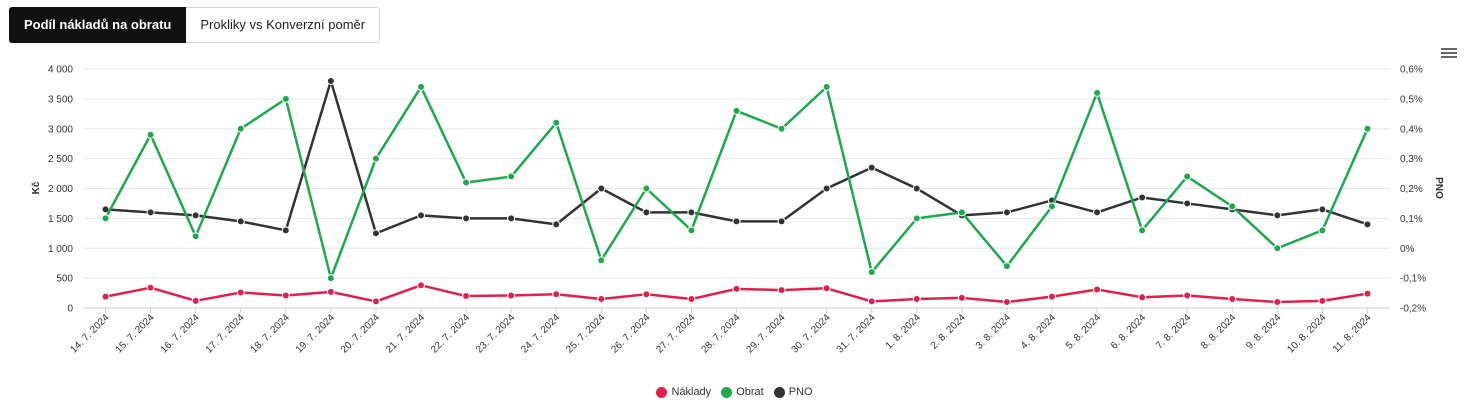  Describe the element at coordinates (60, 249) in the screenshot. I see `y-tick-label: 1 000` at that location.